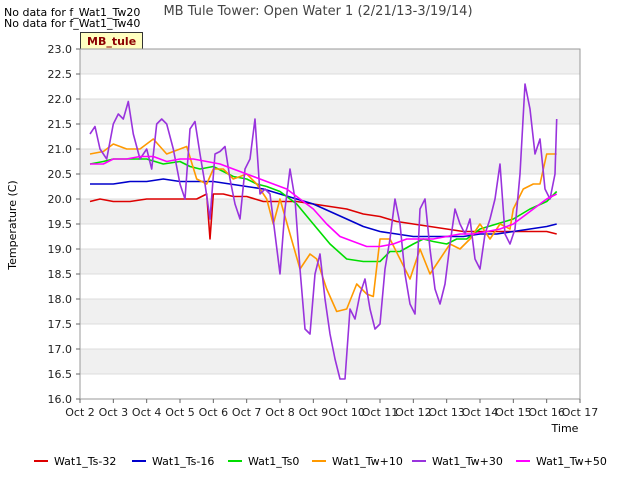  Describe the element at coordinates (60, 174) in the screenshot. I see `y-tick-label: 20.5` at that location.